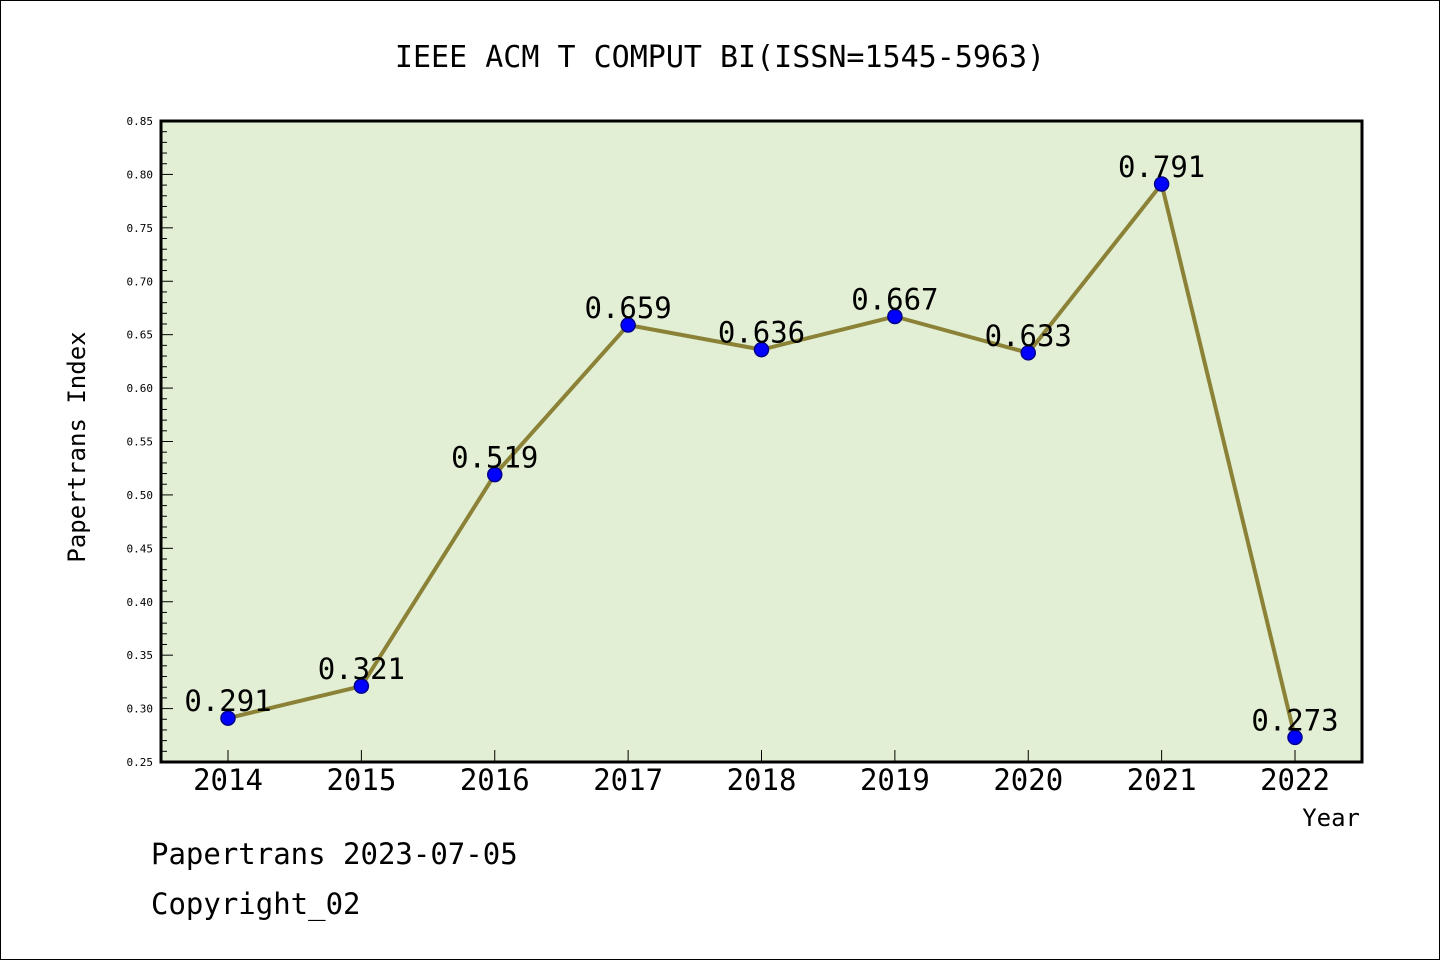 This screenshot has height=960, width=1440. Describe the element at coordinates (1294, 720) in the screenshot. I see `data-label: 0.273` at that location.